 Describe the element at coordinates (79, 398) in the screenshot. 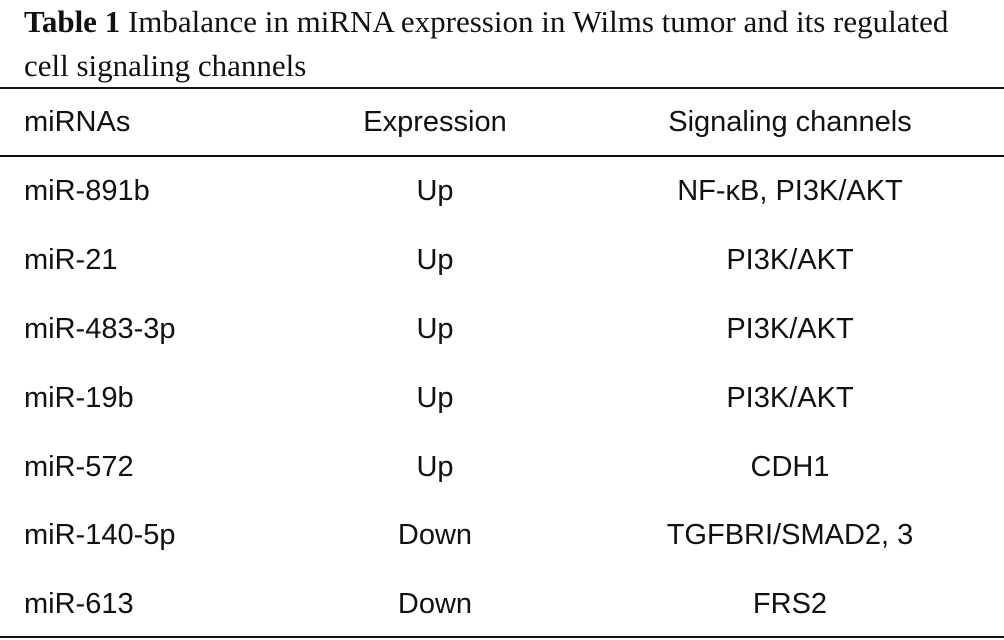

I see `cell-mirna: miR-19b` at that location.